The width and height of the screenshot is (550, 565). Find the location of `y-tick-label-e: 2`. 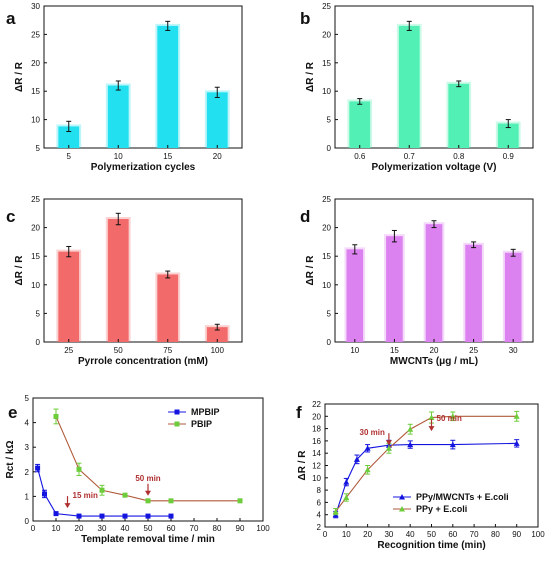

y-tick-label-e: 2 is located at coordinates (27, 472).